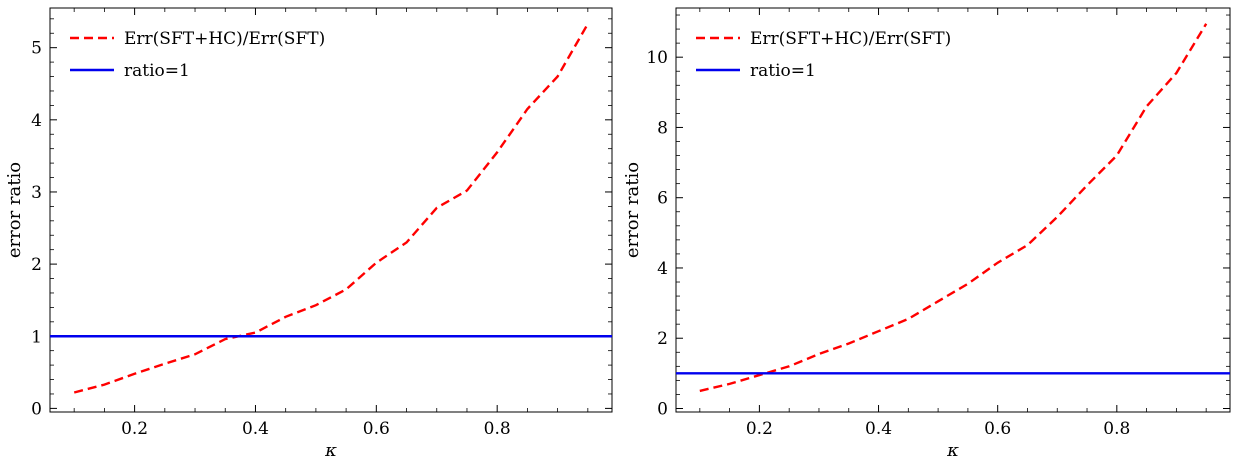 This screenshot has height=458, width=1233. Describe the element at coordinates (36, 49) in the screenshot. I see `y-tick-label: 5` at that location.